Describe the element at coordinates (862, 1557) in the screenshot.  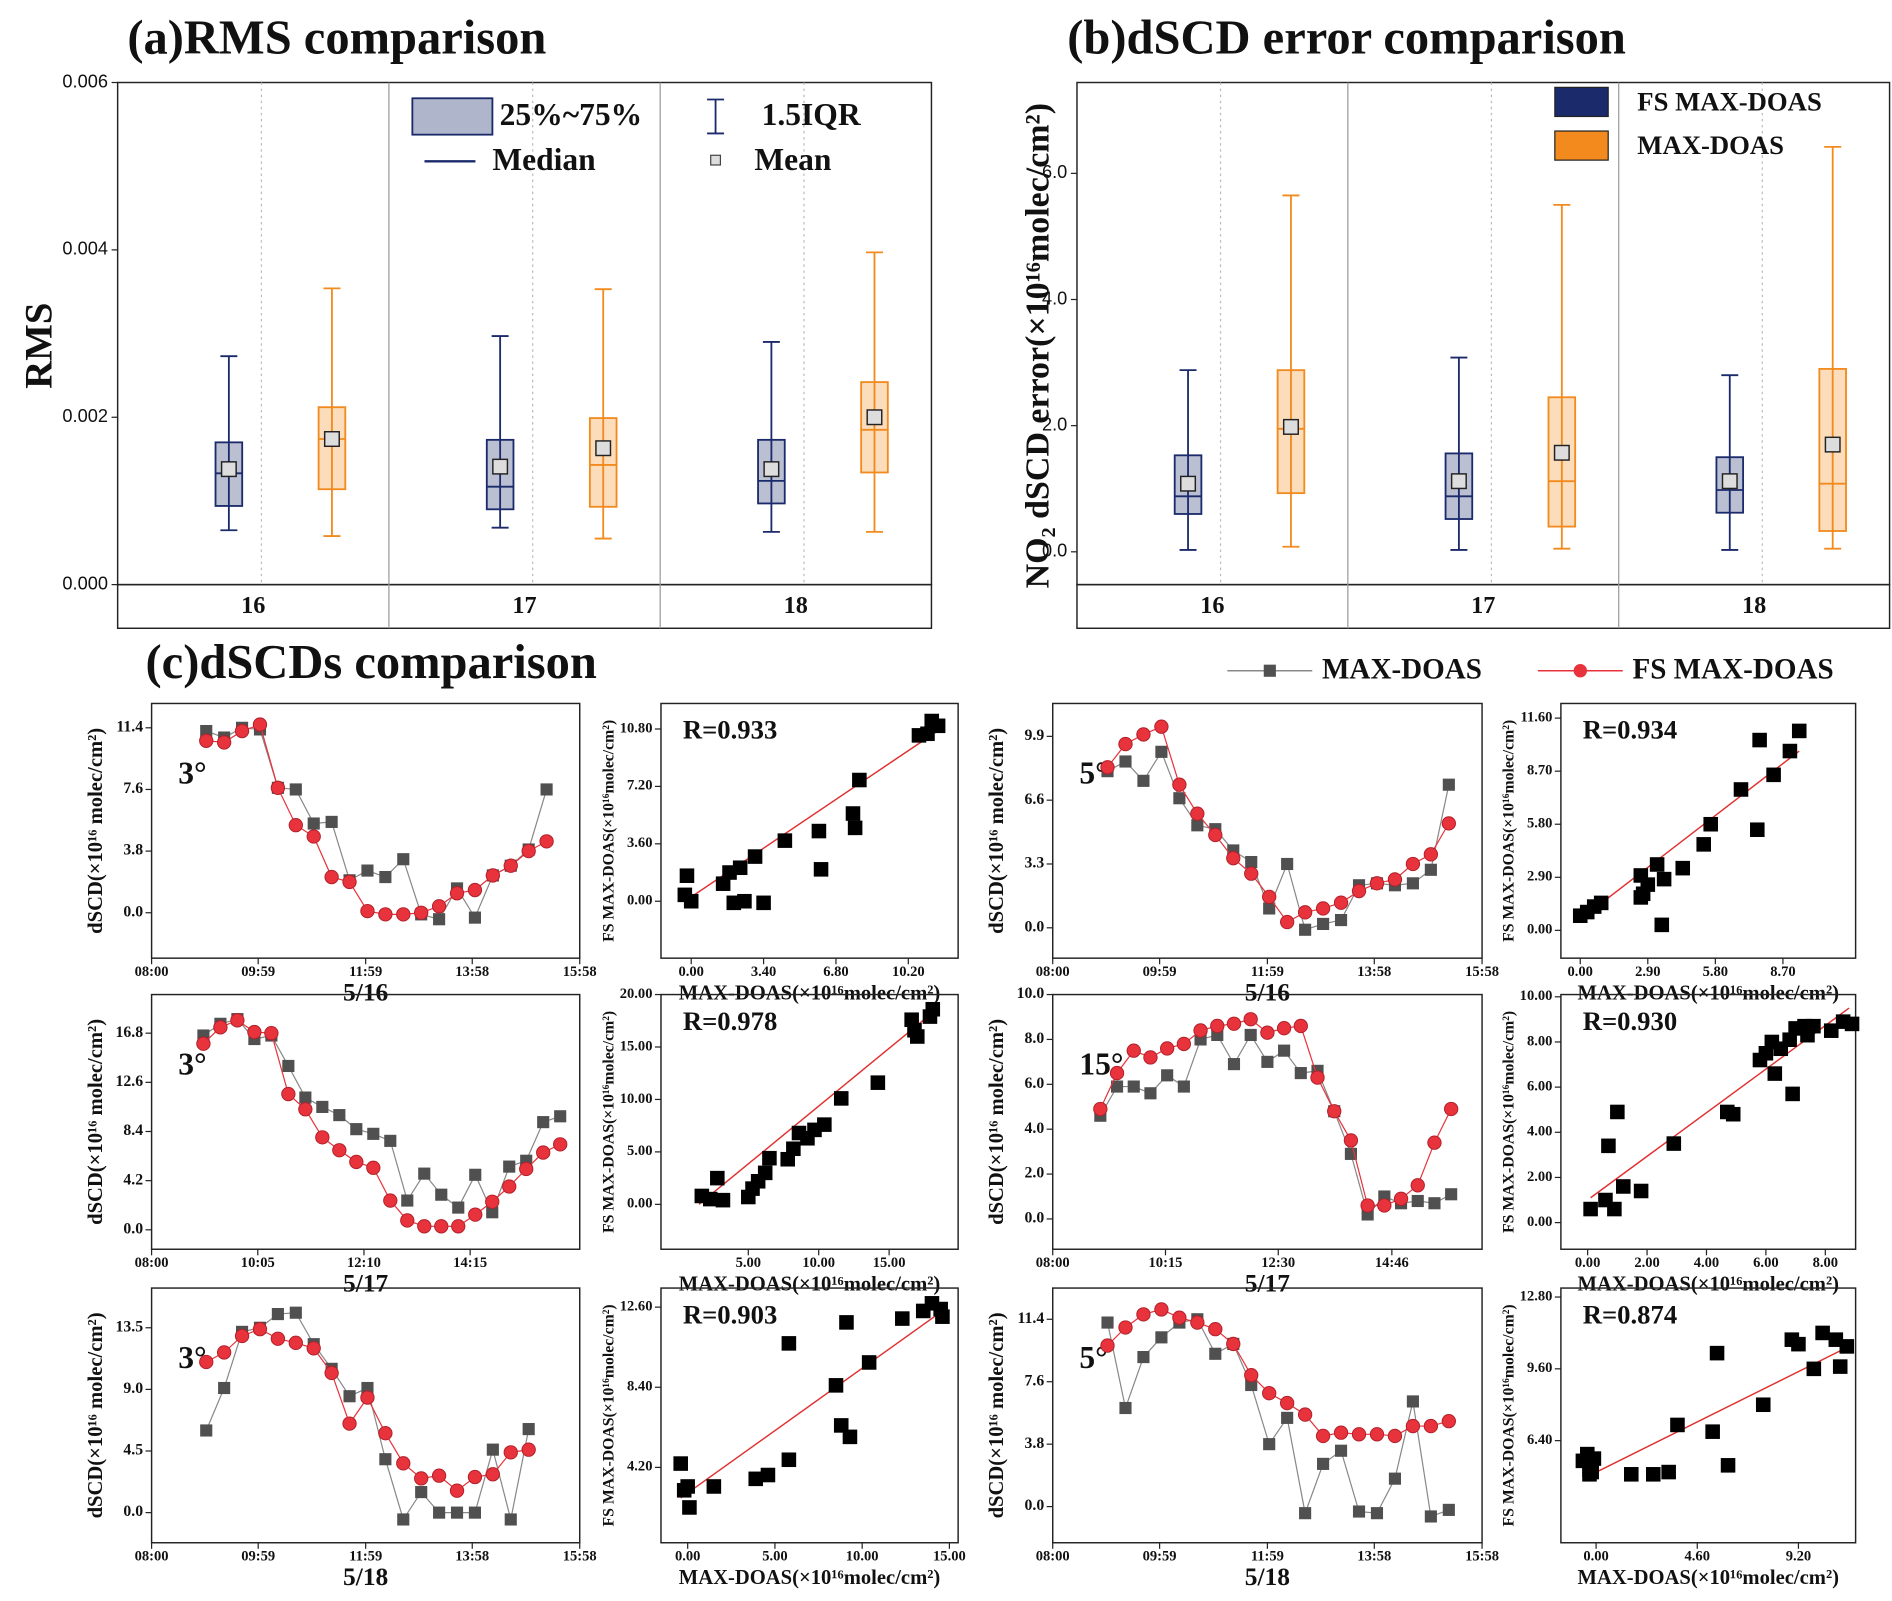
I see `x-tick-label: 10.00` at that location.